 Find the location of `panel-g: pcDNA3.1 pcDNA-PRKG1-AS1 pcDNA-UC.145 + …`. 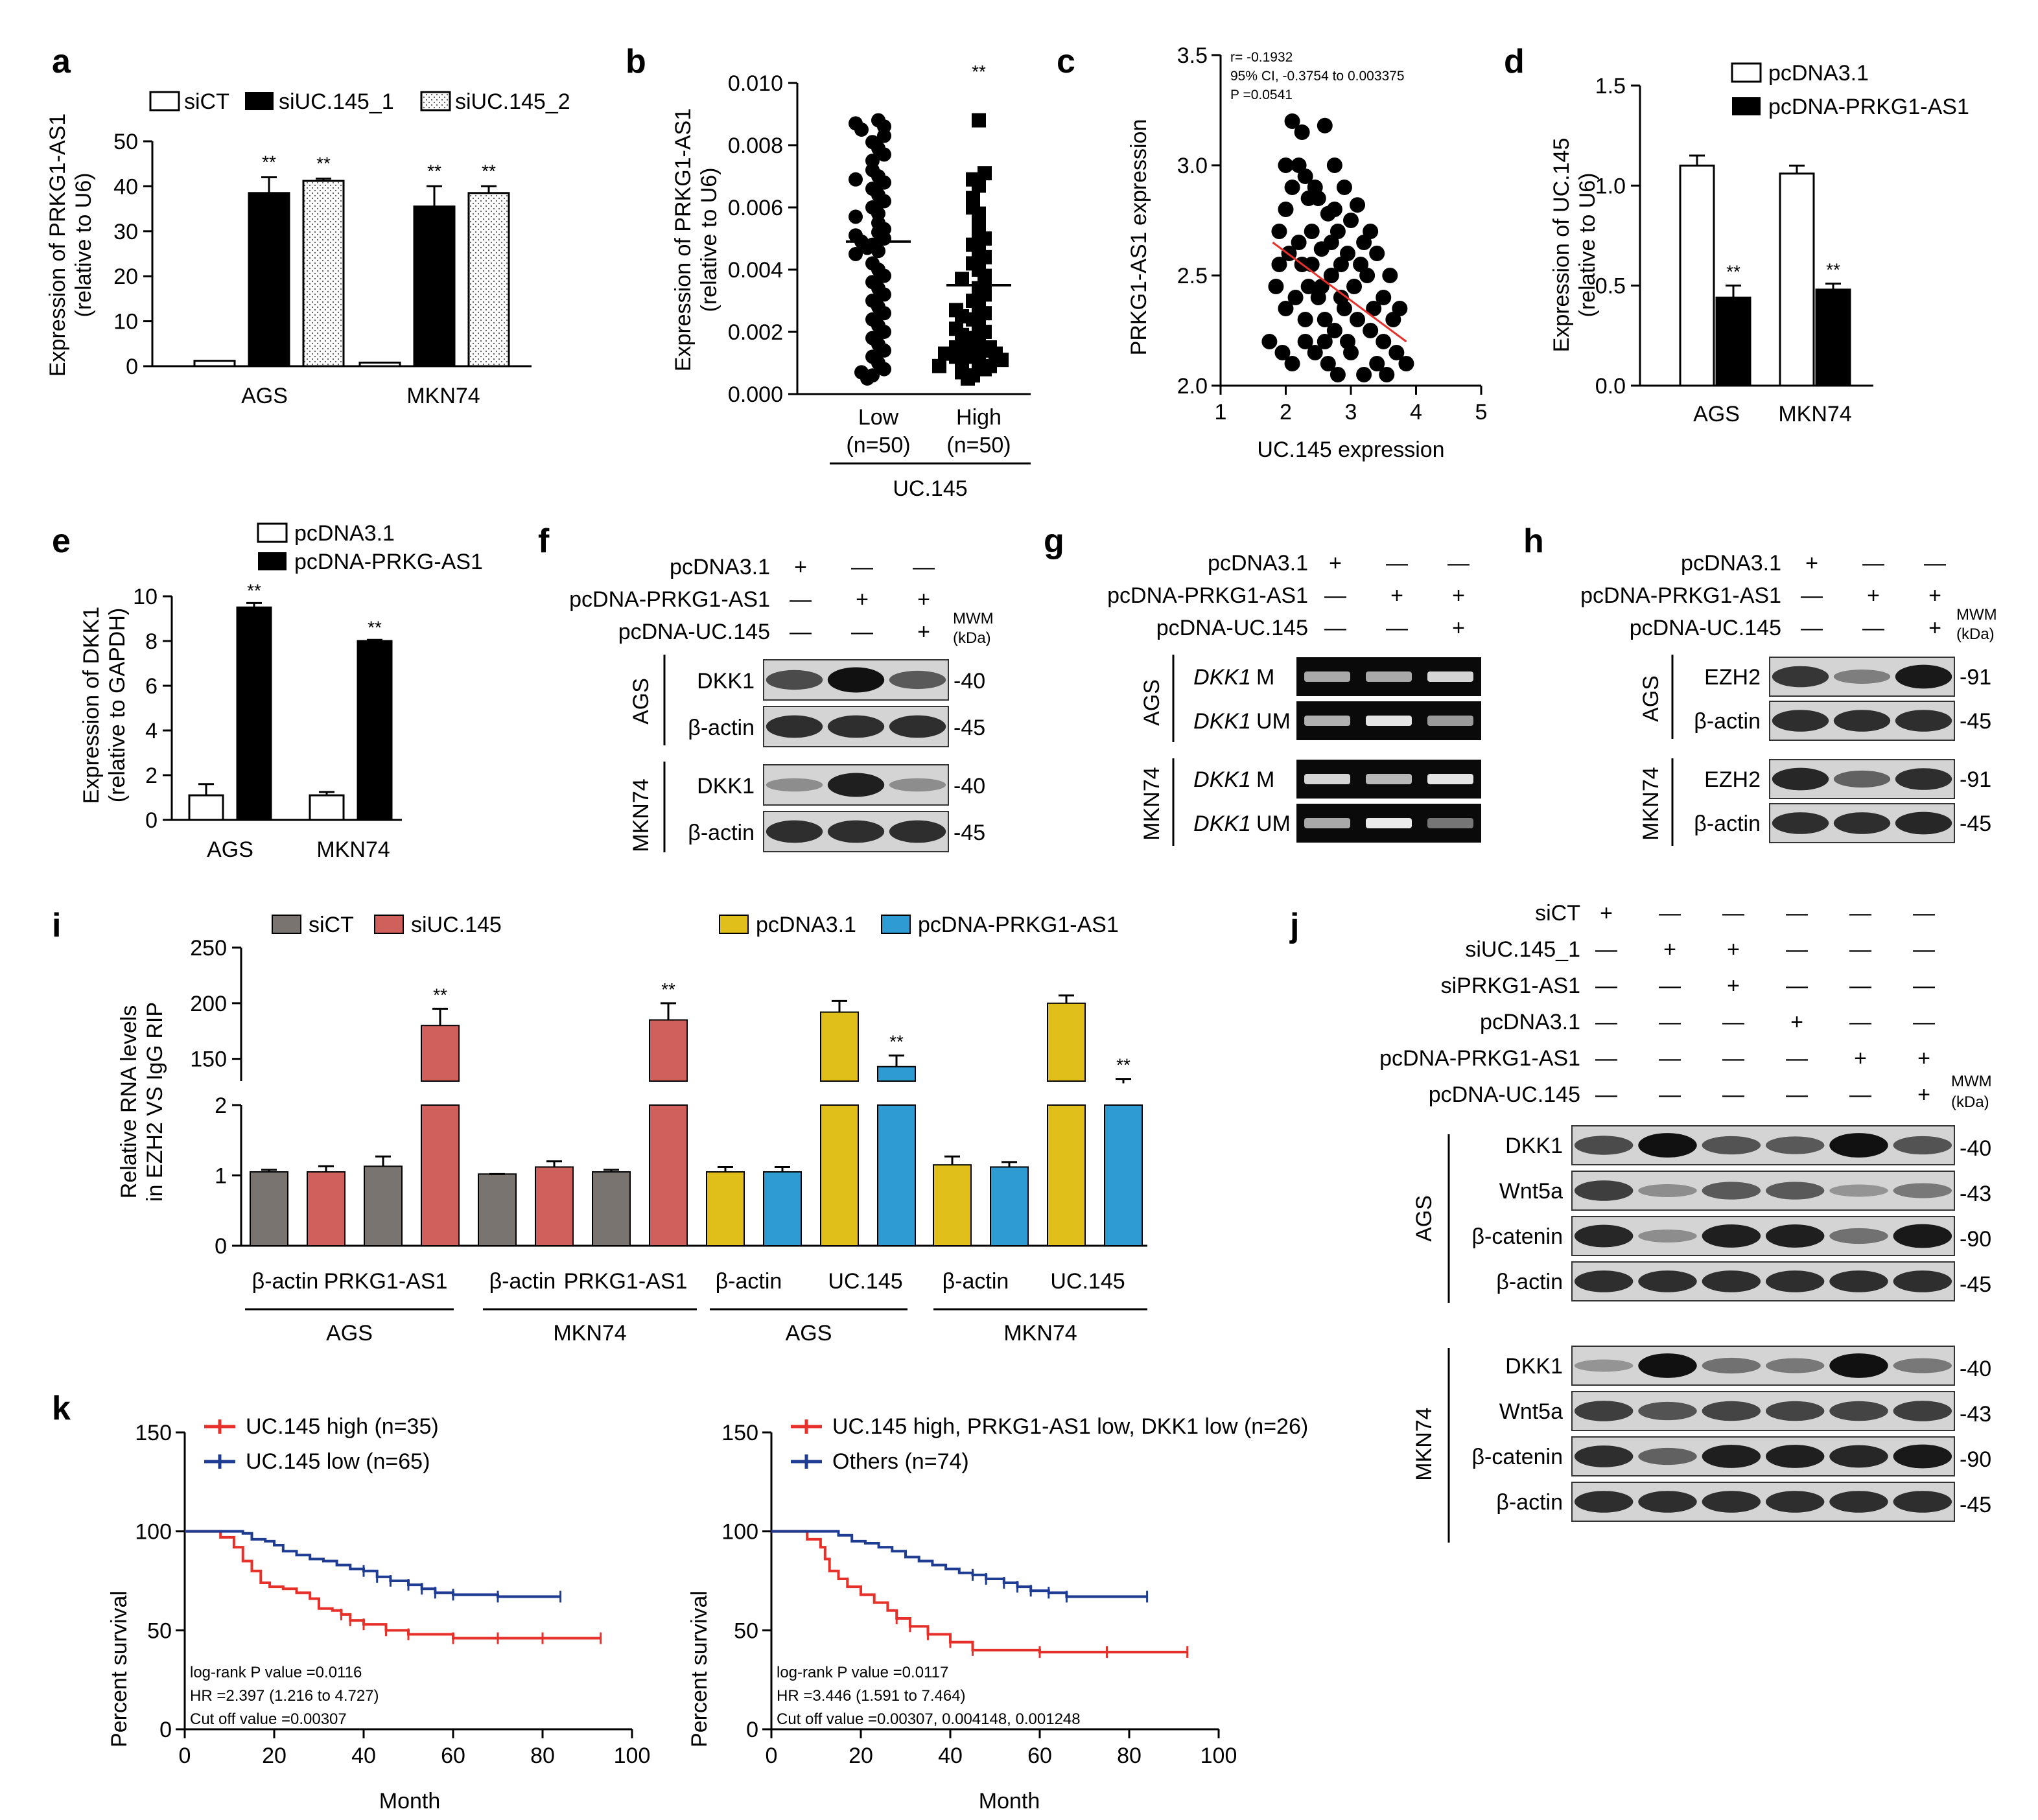

panel-g: pcDNA3.1 pcDNA-PRKG1-AS1 pcDNA-UC.145 + … is located at coordinates (1294, 698).